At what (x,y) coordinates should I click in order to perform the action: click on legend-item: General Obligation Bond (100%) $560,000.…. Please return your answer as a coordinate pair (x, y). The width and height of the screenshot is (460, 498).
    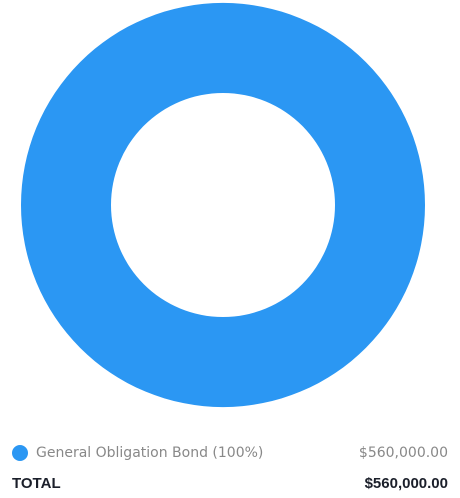
    Looking at the image, I should click on (230, 453).